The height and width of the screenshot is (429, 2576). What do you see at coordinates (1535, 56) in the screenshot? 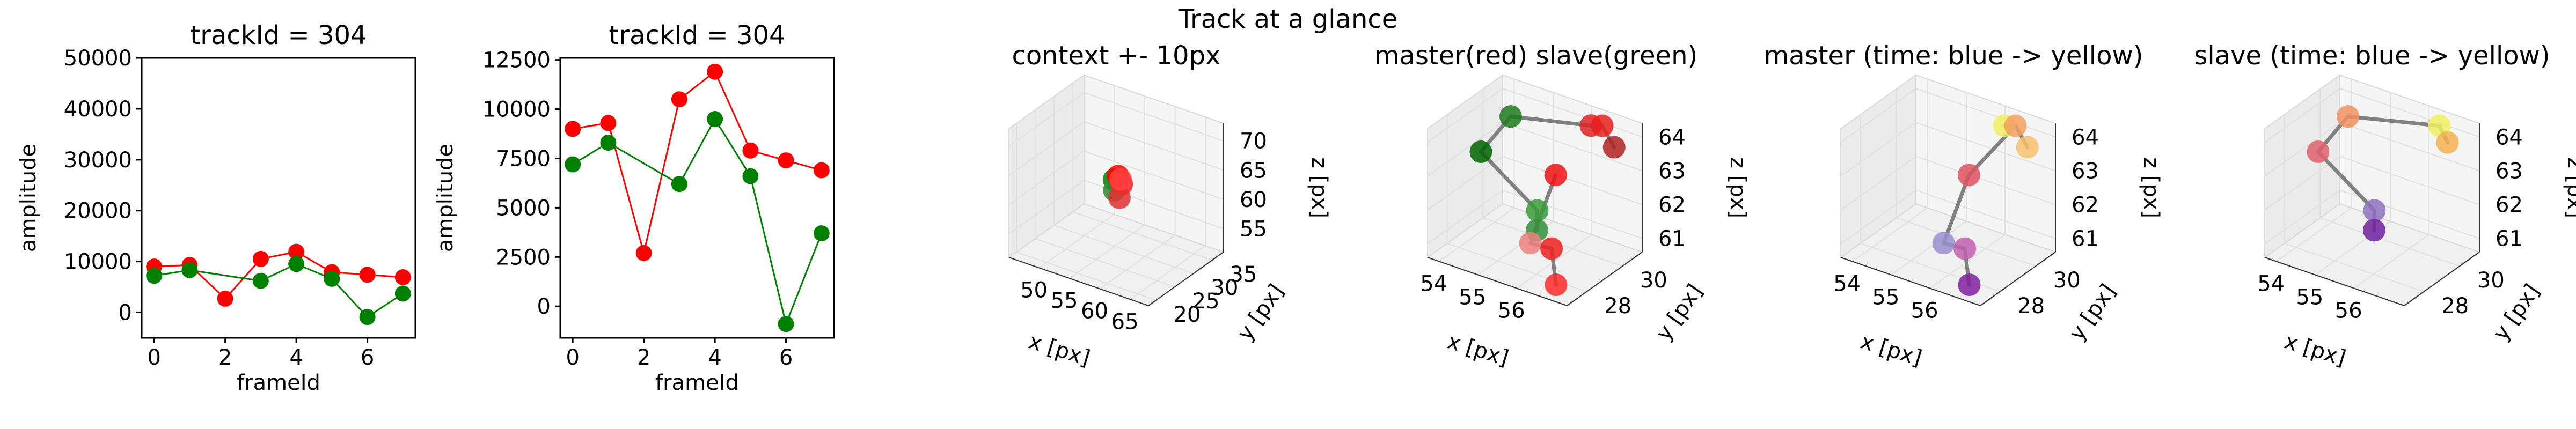
I see `chart-title: master(red) slave(green)` at bounding box center [1535, 56].